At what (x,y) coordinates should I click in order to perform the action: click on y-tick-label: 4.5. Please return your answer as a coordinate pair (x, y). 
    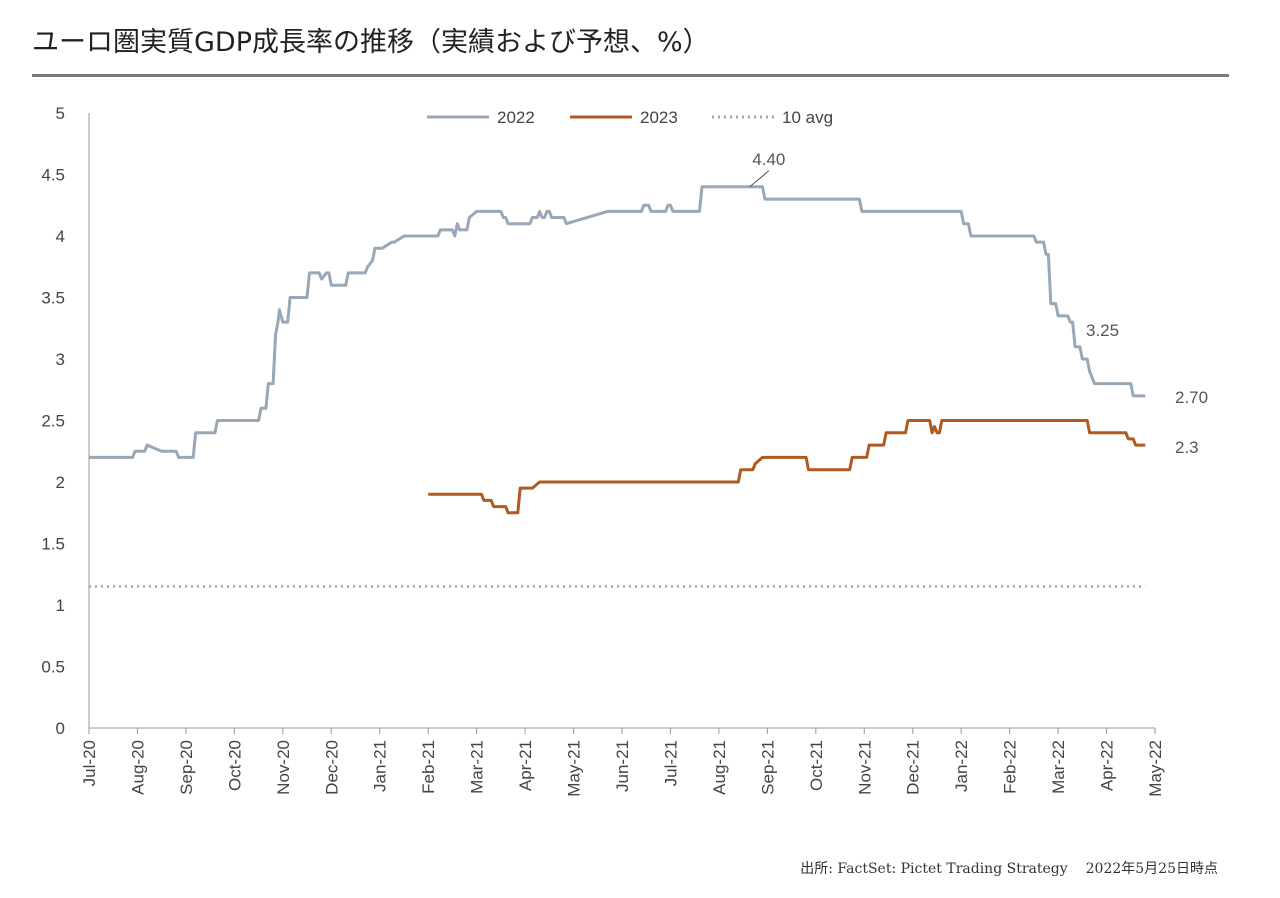
    Looking at the image, I should click on (53, 175).